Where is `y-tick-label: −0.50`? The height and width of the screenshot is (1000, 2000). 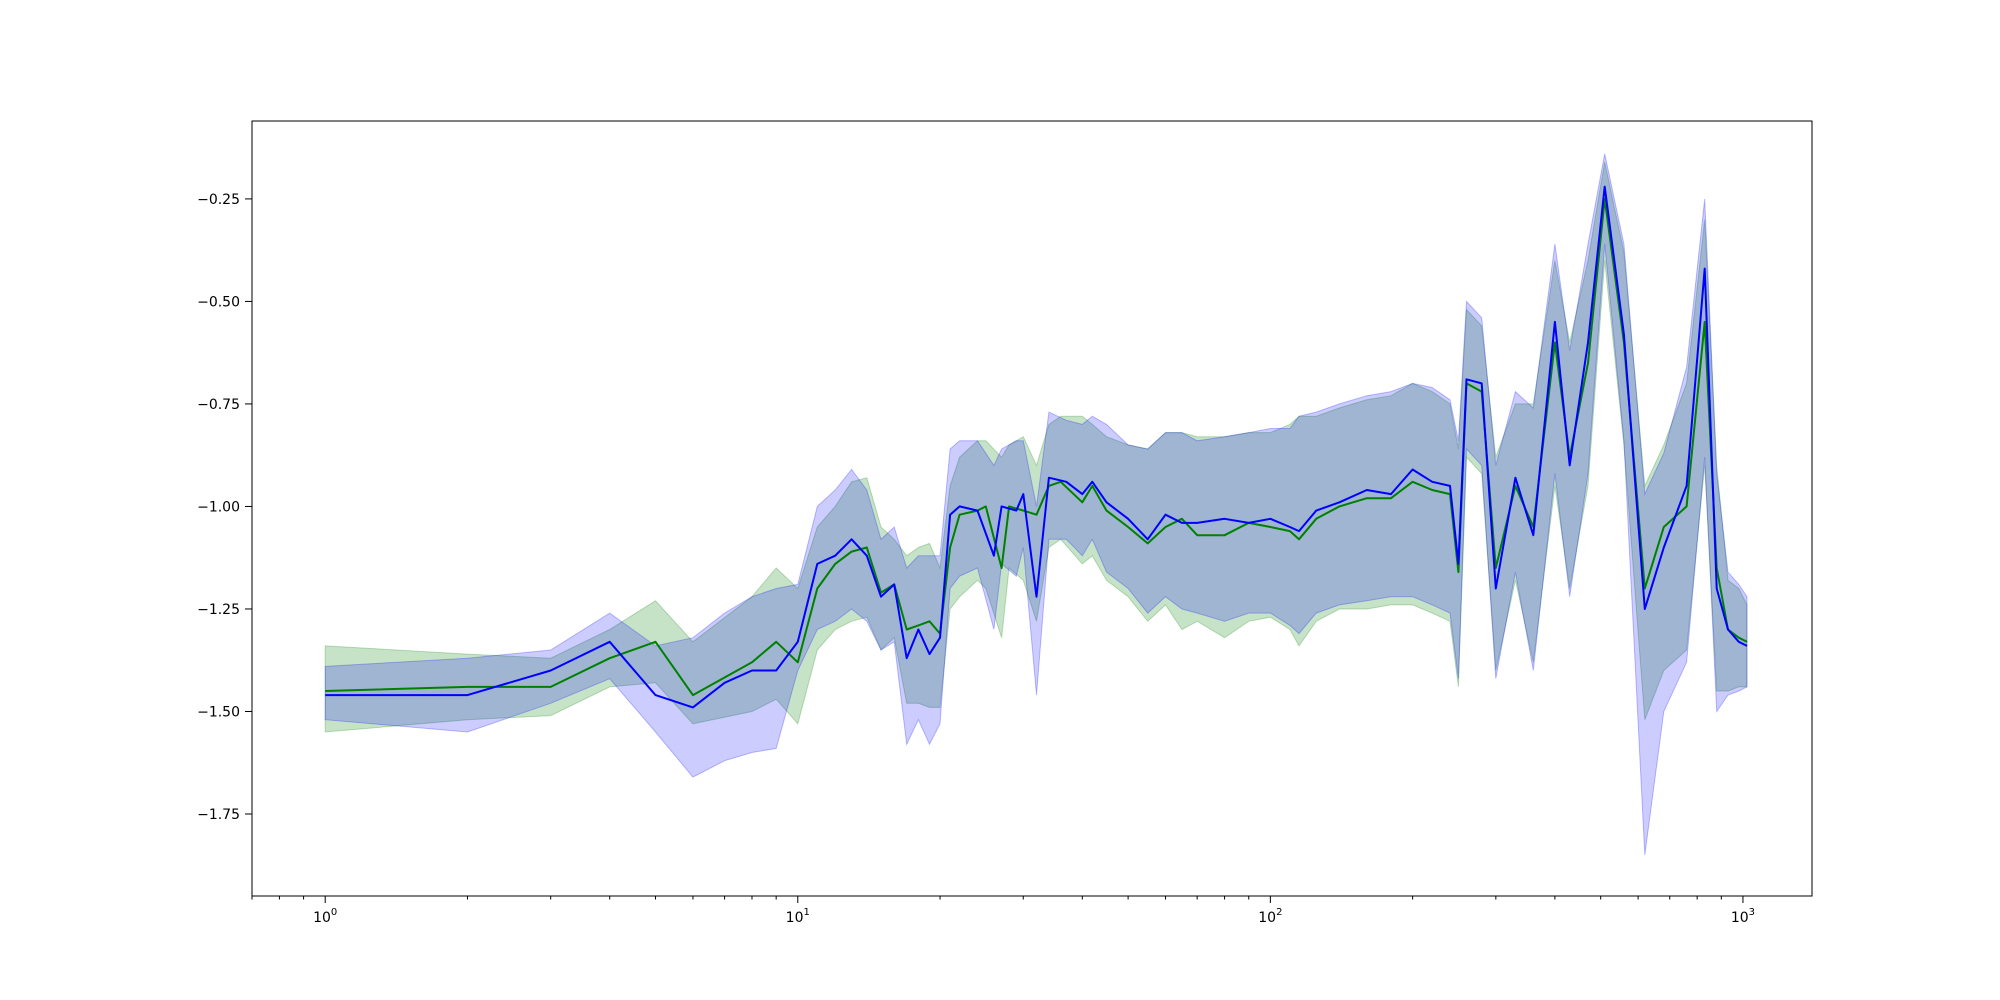
y-tick-label: −0.50 is located at coordinates (218, 302).